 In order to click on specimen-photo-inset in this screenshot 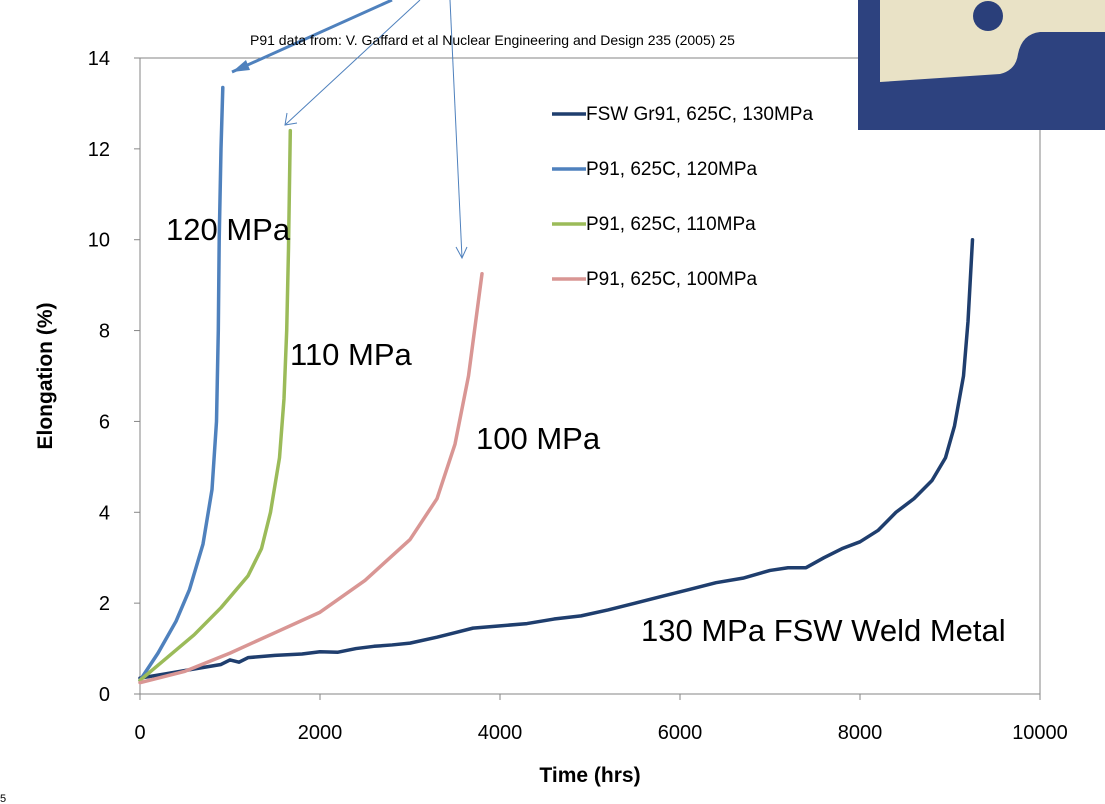, I will do `click(981, 65)`.